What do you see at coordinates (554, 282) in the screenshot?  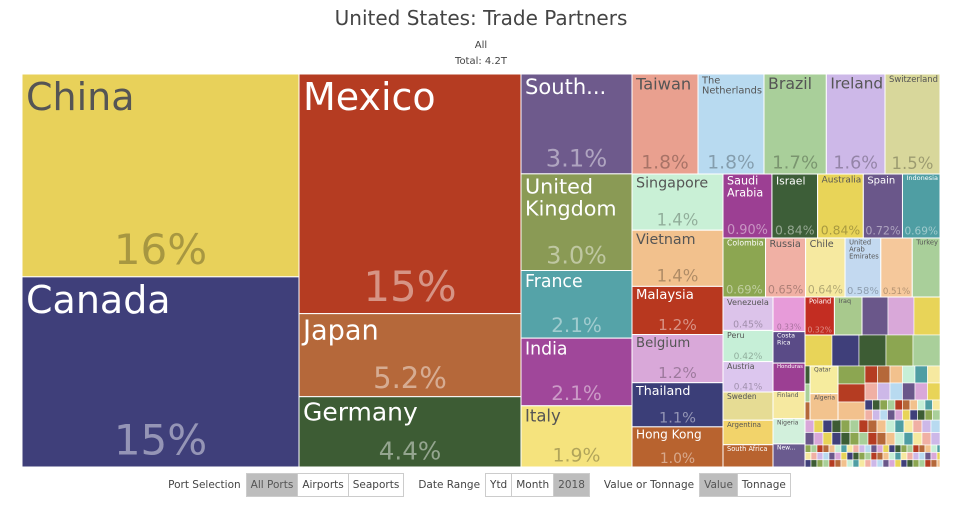 I see `tile-label: France` at bounding box center [554, 282].